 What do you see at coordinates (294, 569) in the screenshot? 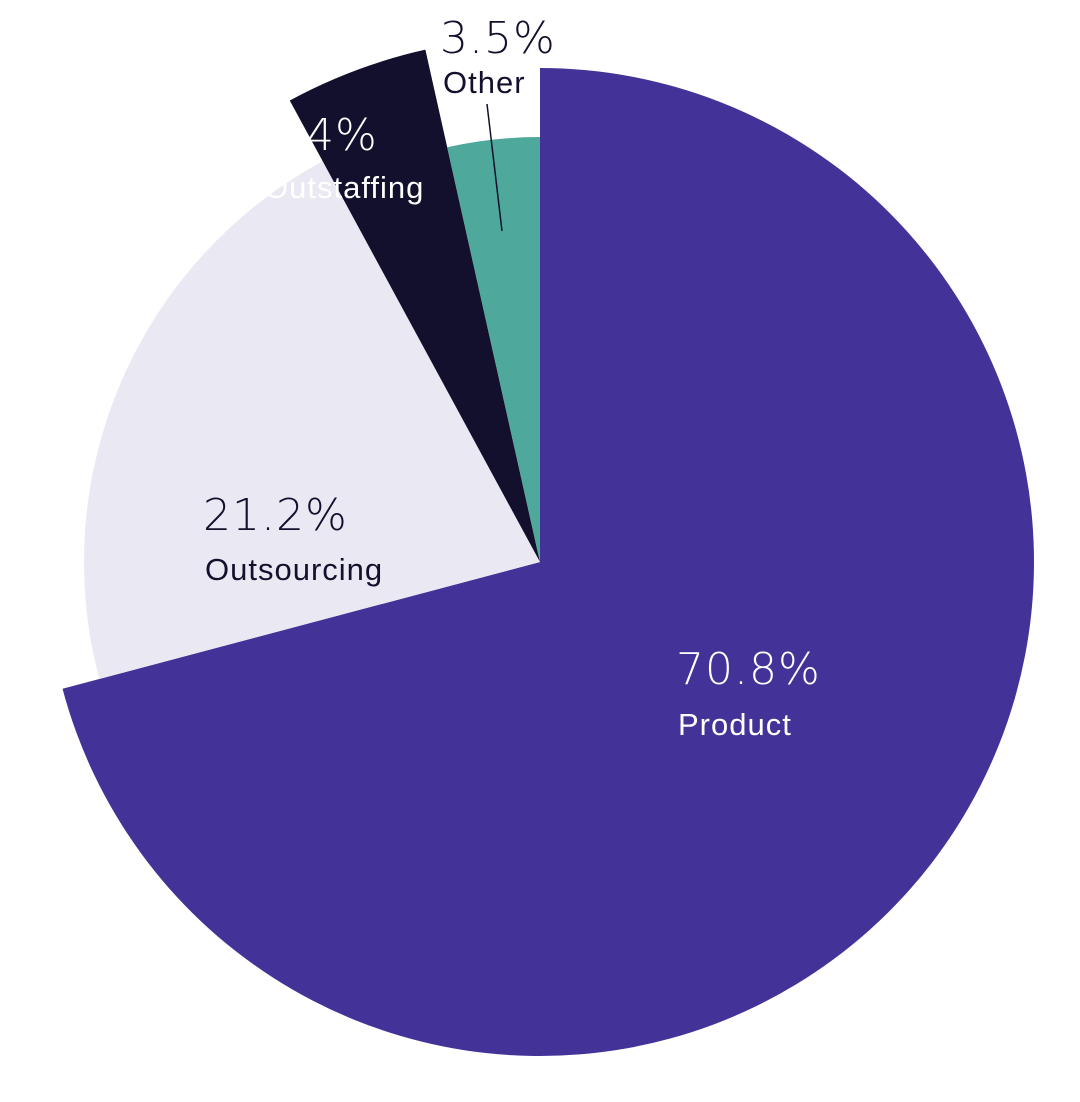
I see `outsourcing-name-label: Outsourcing` at bounding box center [294, 569].